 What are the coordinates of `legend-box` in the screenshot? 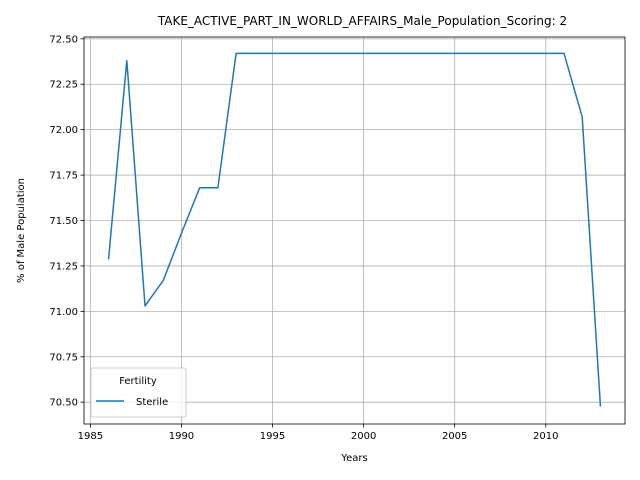 It's located at (138, 392).